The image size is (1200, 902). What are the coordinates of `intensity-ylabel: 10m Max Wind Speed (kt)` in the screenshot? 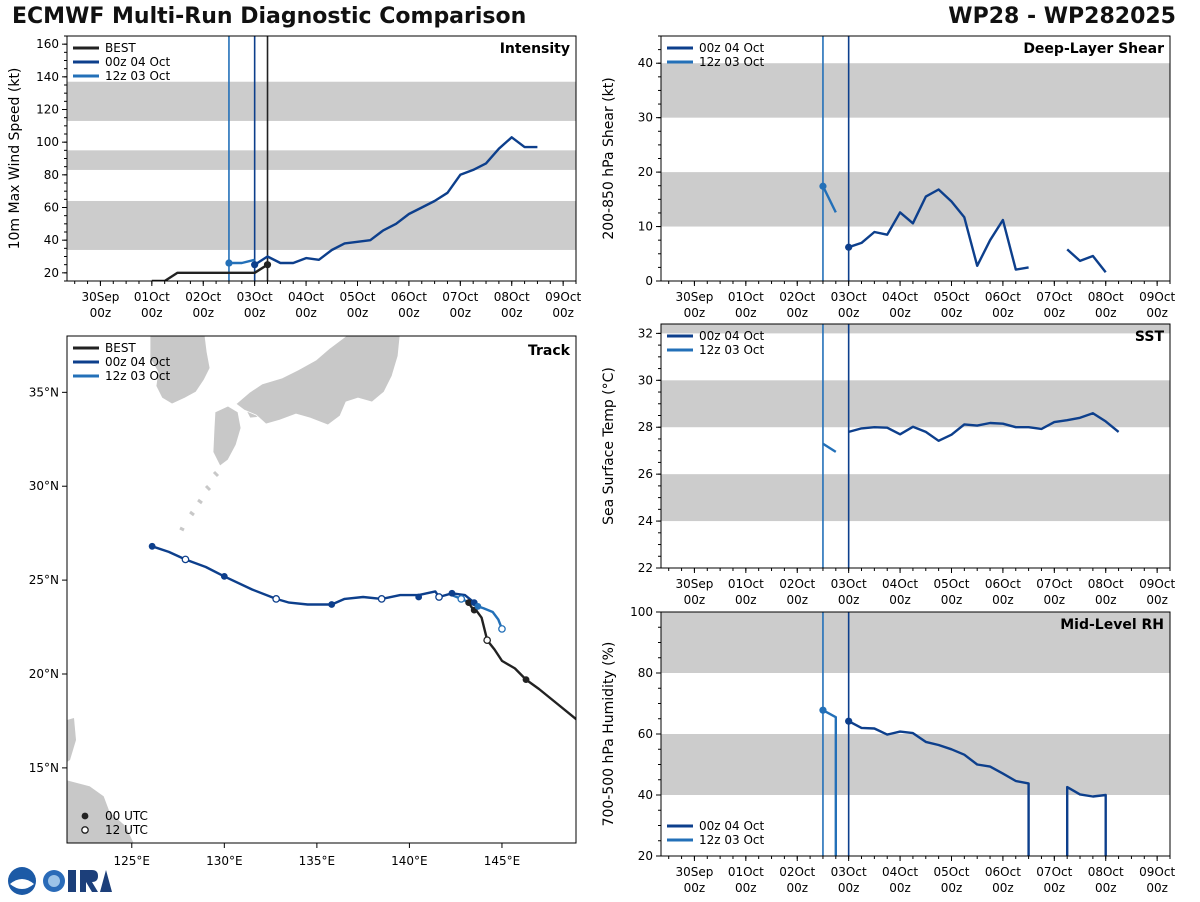 It's located at (15, 159).